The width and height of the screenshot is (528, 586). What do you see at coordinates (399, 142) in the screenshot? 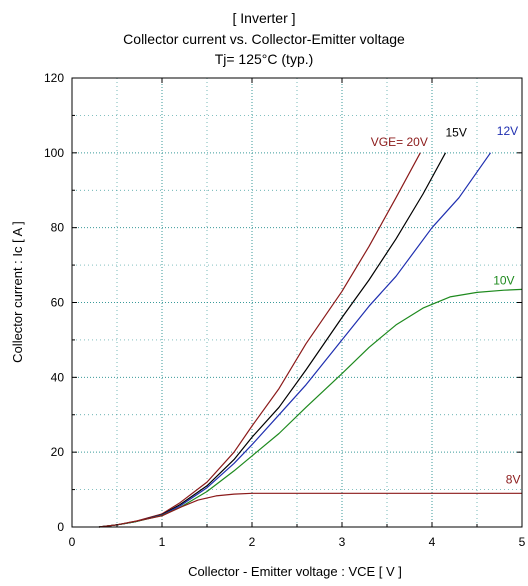
I see `series-label: VGE= 20V` at bounding box center [399, 142].